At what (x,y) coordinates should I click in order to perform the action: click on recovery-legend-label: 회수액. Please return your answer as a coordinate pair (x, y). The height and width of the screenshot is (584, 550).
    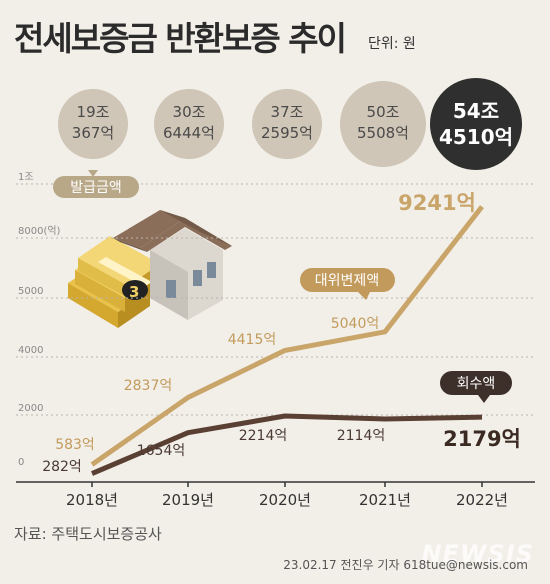
    Looking at the image, I should click on (476, 384).